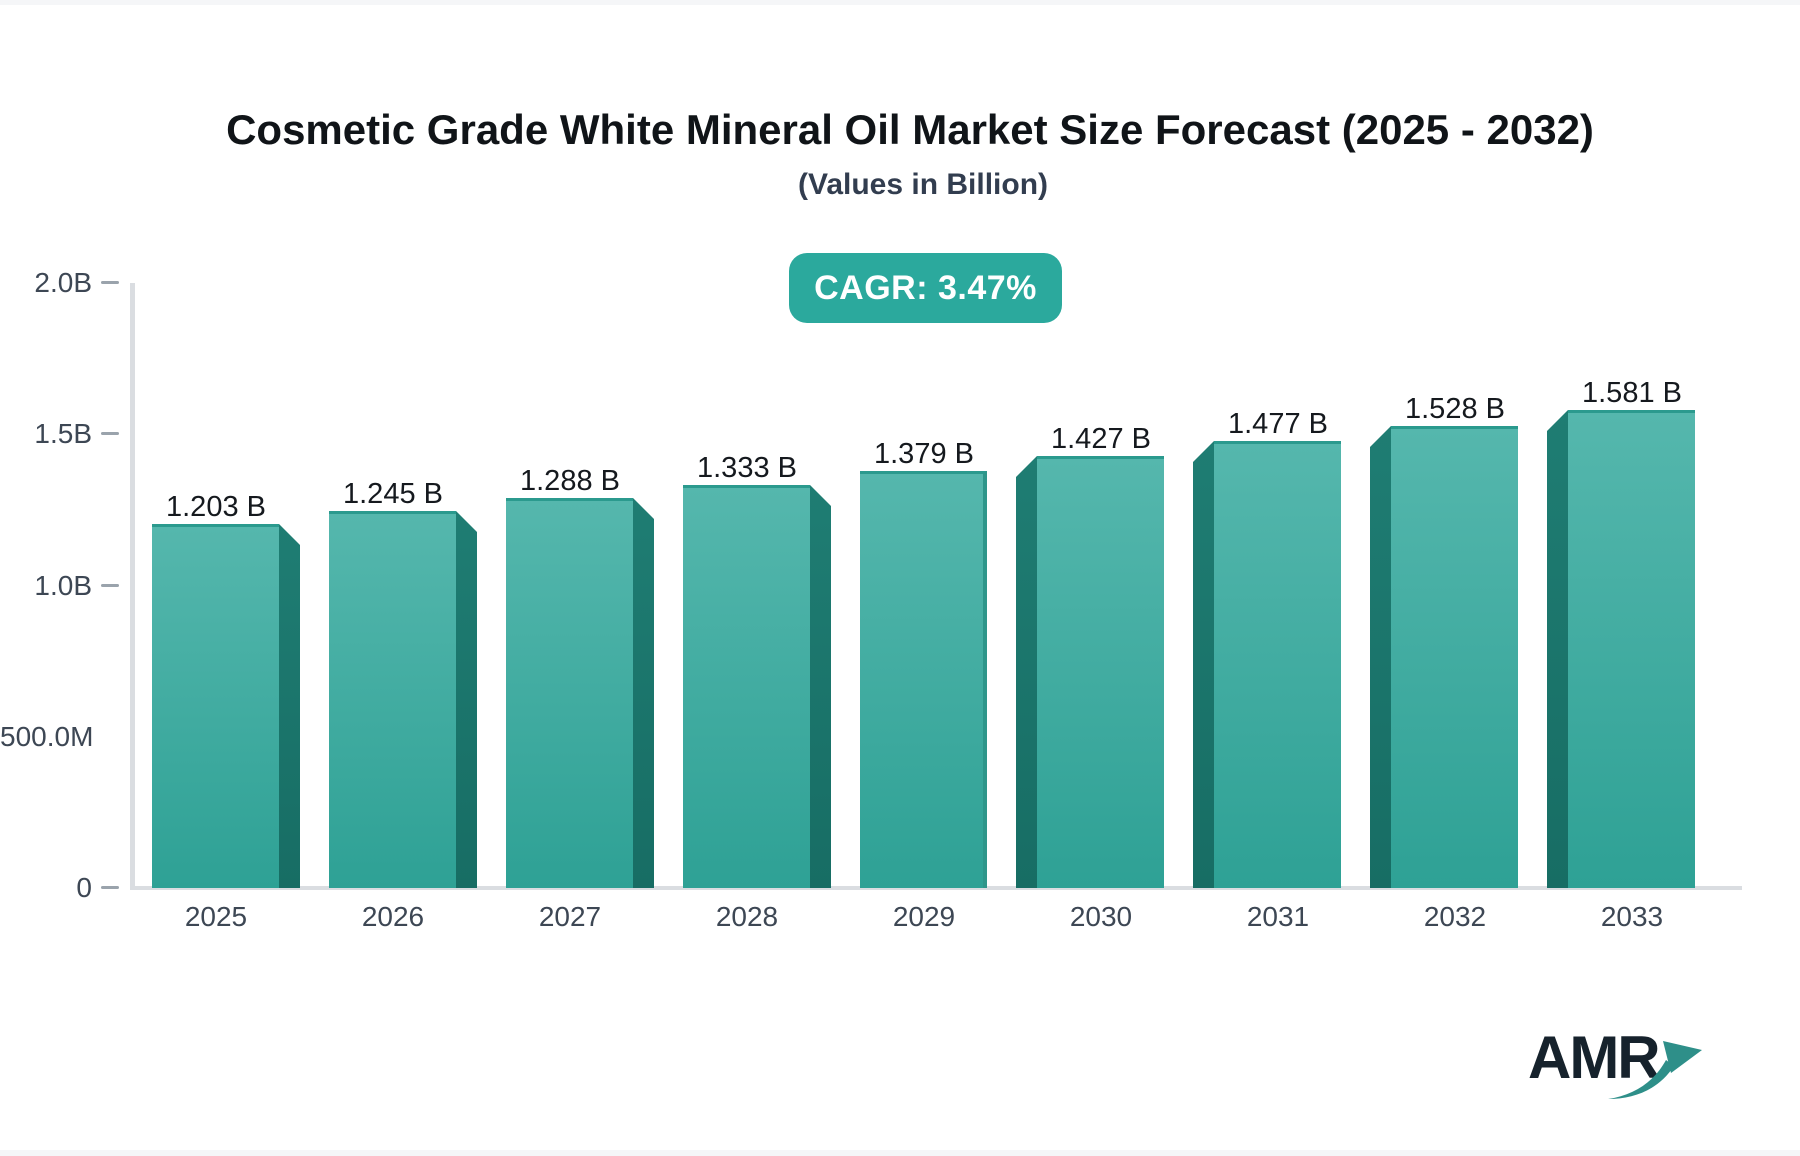 The width and height of the screenshot is (1800, 1156). Describe the element at coordinates (900, 1153) in the screenshot. I see `page-frame-bottom` at that location.